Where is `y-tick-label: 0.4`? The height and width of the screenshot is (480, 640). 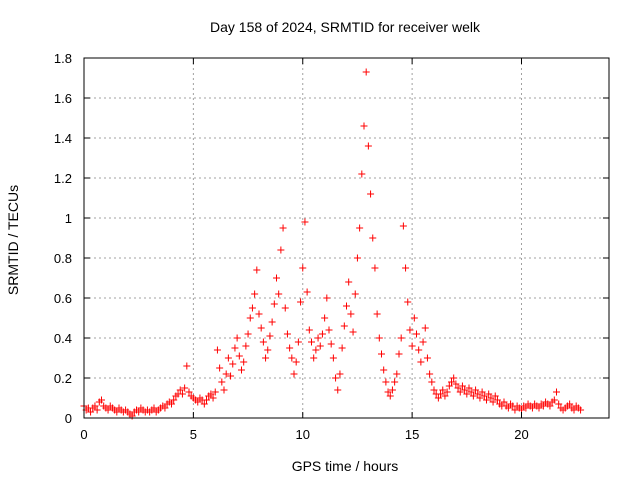 y-tick-label: 0.4 is located at coordinates (63, 338).